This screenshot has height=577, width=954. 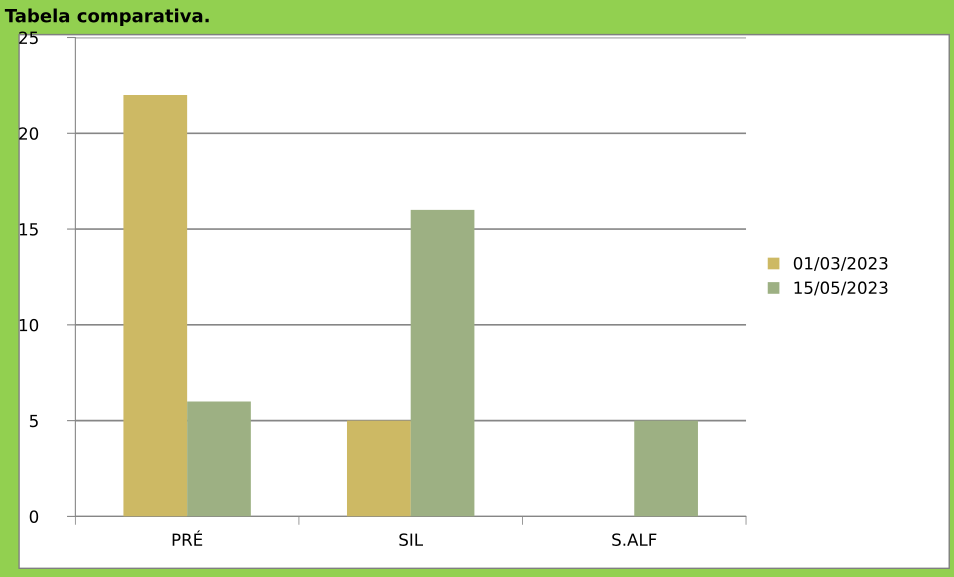 What do you see at coordinates (28, 37) in the screenshot?
I see `y-tick-label: 25` at bounding box center [28, 37].